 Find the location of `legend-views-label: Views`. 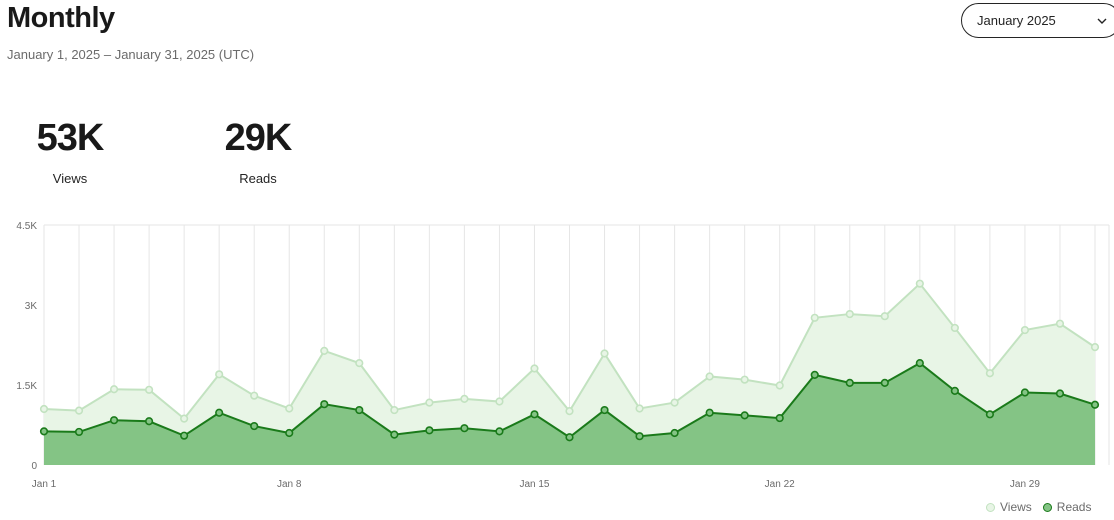

legend-views-label: Views is located at coordinates (1016, 507).